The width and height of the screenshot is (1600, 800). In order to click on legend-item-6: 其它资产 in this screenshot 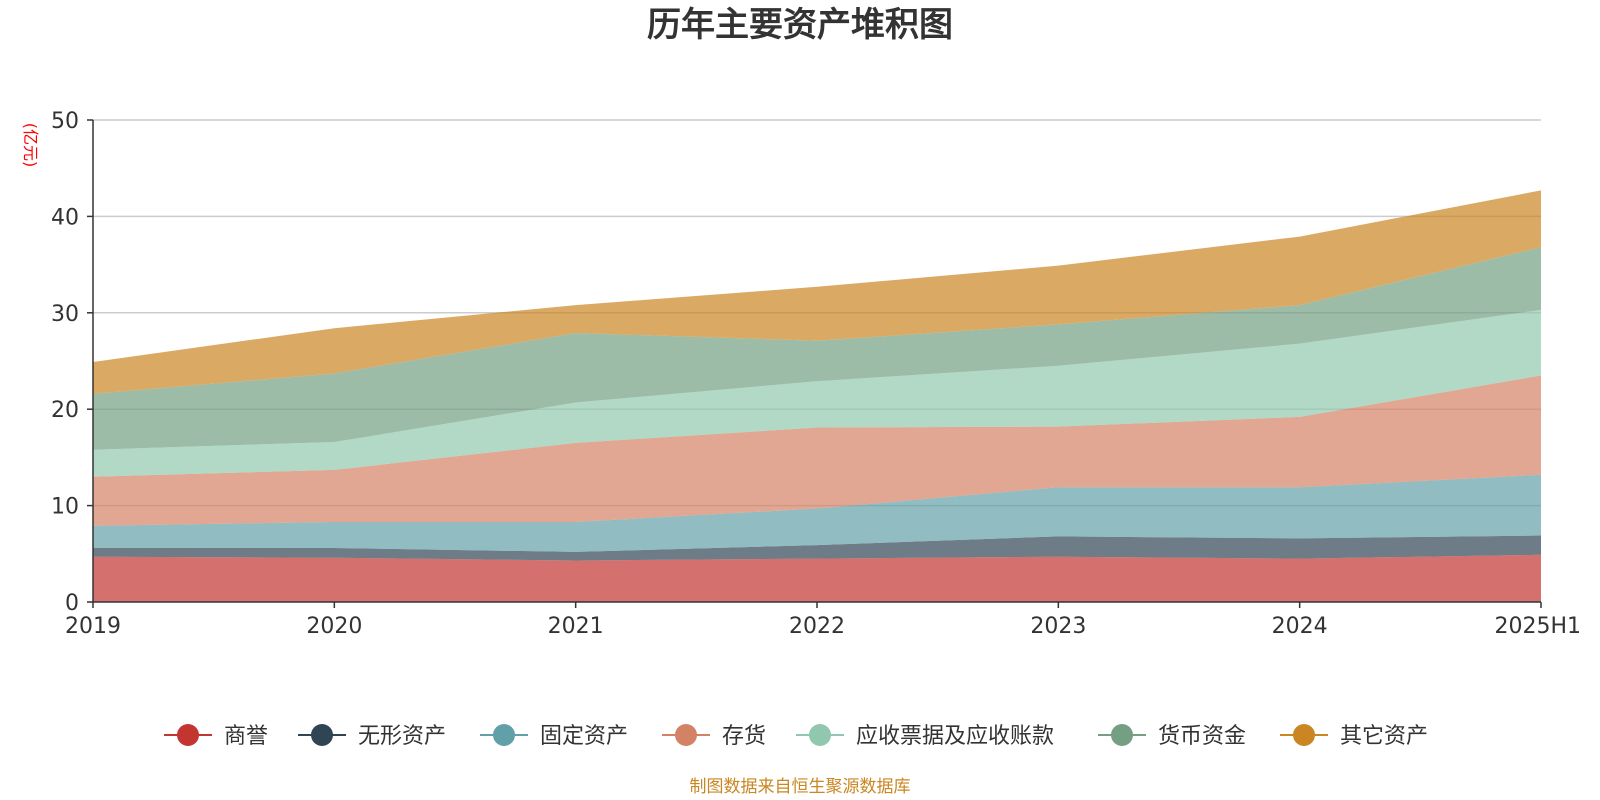, I will do `click(1354, 736)`.